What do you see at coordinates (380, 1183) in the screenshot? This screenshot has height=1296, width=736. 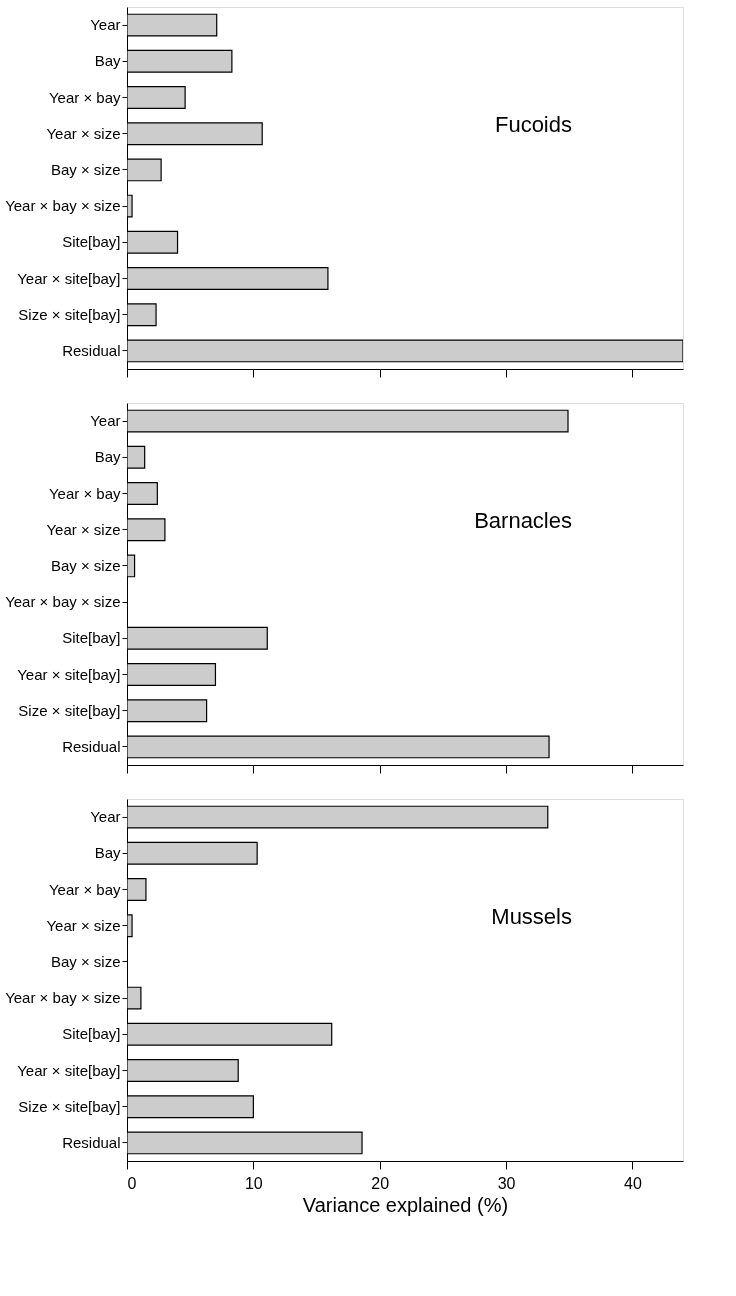 I see `x-tick-label: 20` at bounding box center [380, 1183].